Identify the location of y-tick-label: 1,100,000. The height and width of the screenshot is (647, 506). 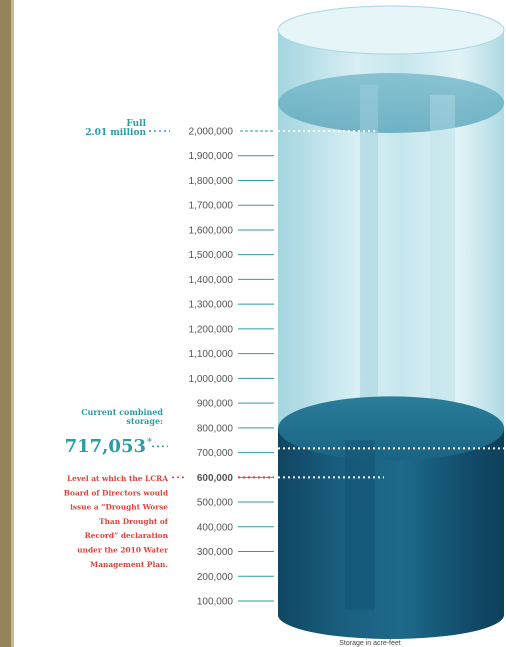
(211, 354).